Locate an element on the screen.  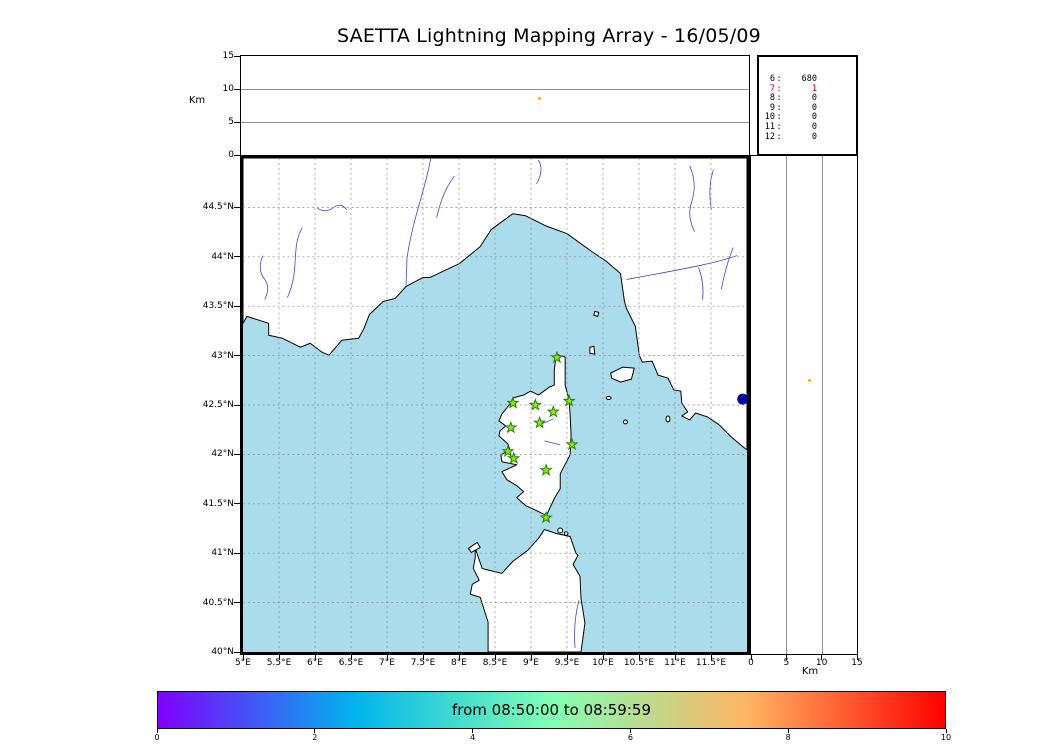
lon-tick-label: 9°E is located at coordinates (531, 663).